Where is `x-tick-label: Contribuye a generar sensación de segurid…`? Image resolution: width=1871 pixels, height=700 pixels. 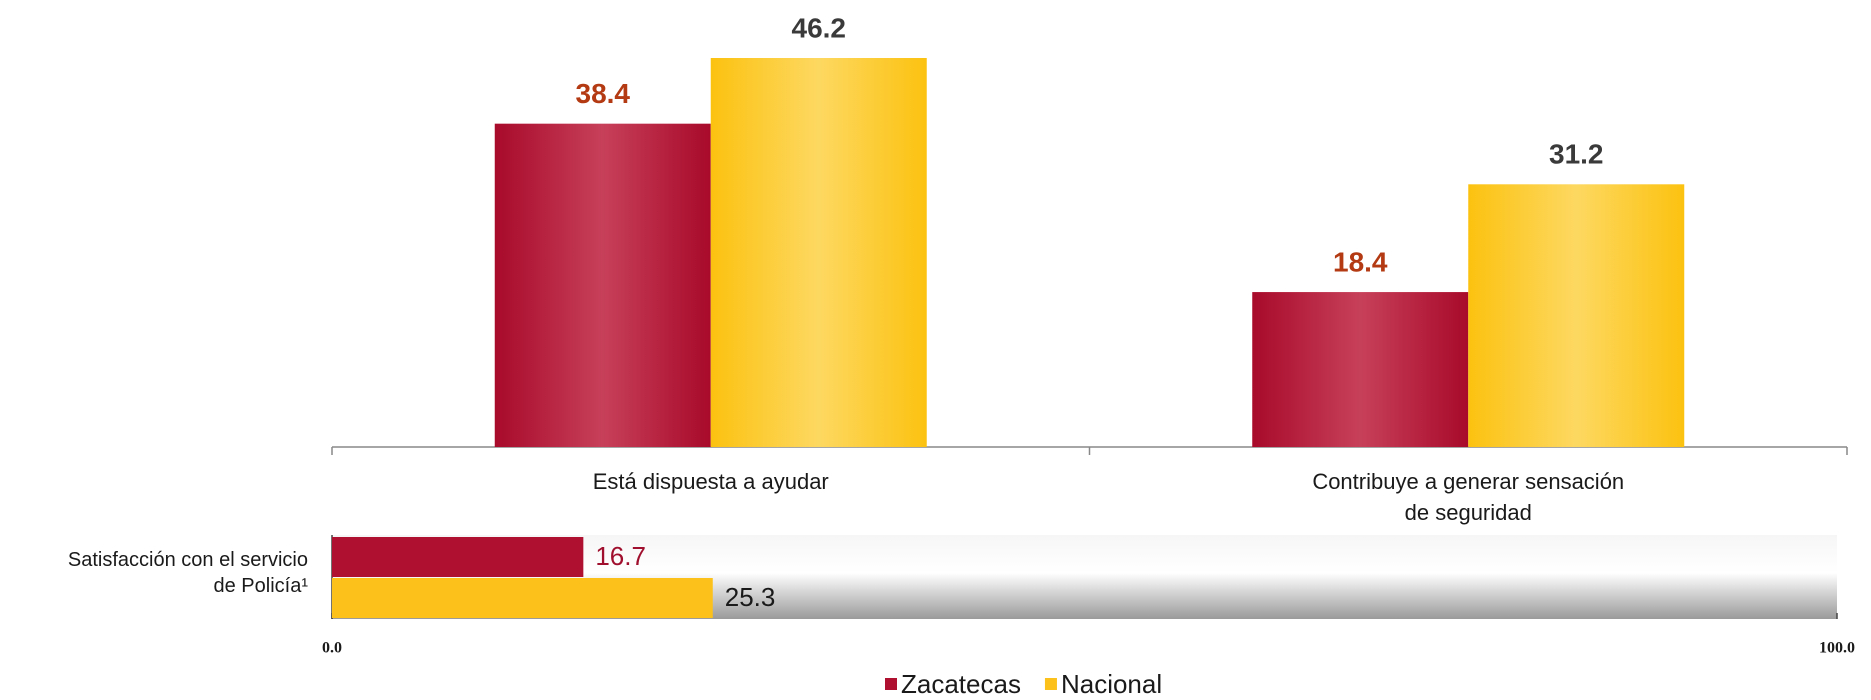
x-tick-label: Contribuye a generar sensación de segurid… is located at coordinates (1468, 497).